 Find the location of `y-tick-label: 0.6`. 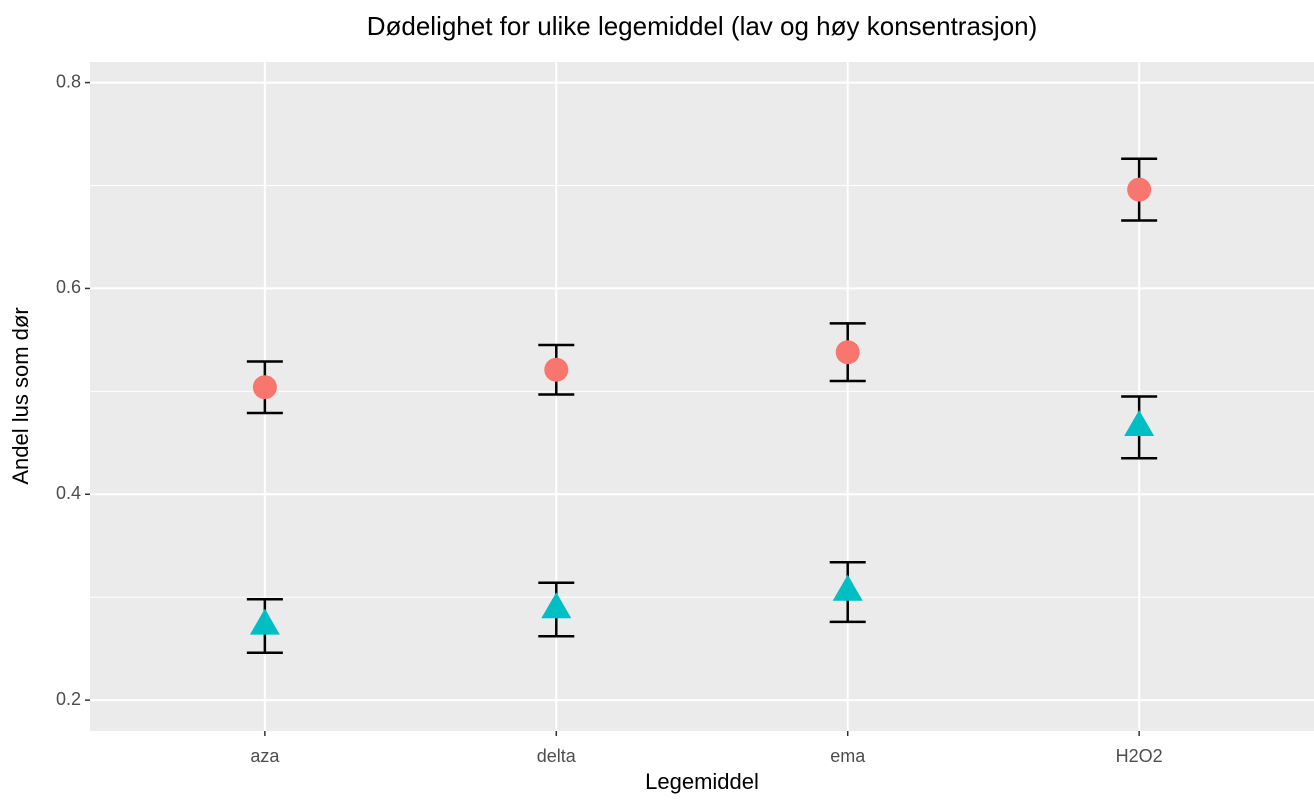

y-tick-label: 0.6 is located at coordinates (68, 287).